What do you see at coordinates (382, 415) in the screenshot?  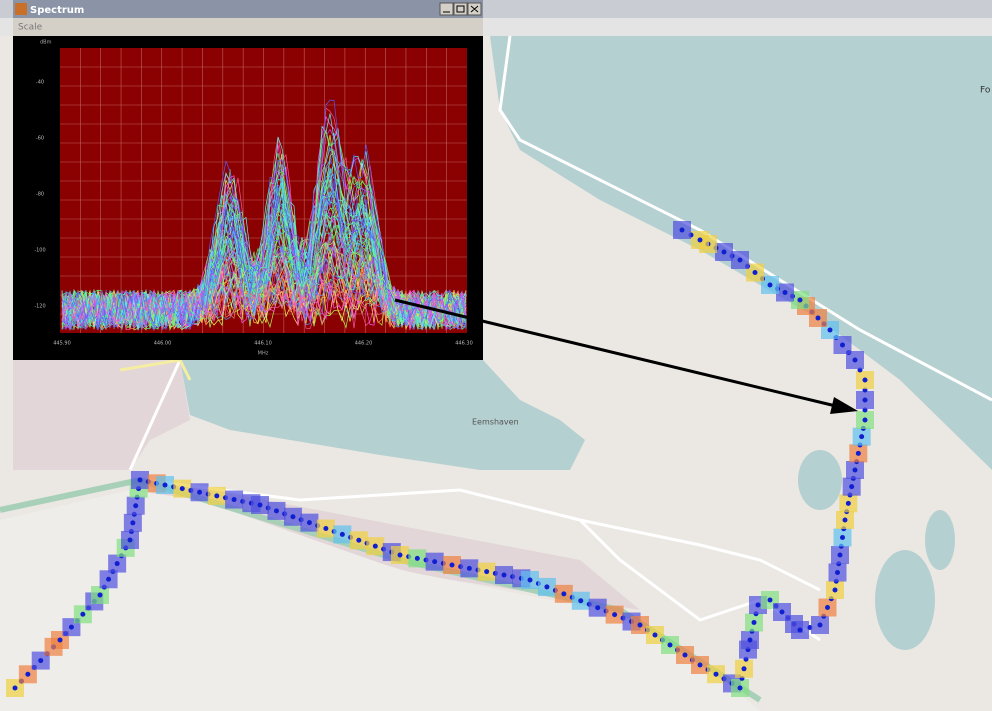 I see `harbor` at bounding box center [382, 415].